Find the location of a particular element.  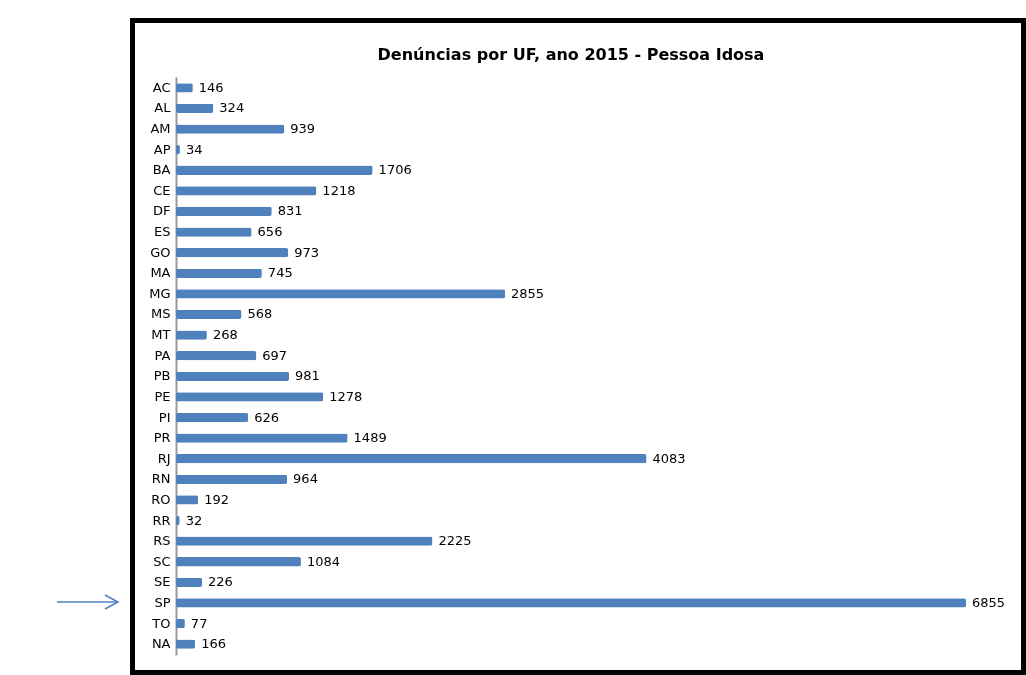

data-label: 981 is located at coordinates (307, 376).